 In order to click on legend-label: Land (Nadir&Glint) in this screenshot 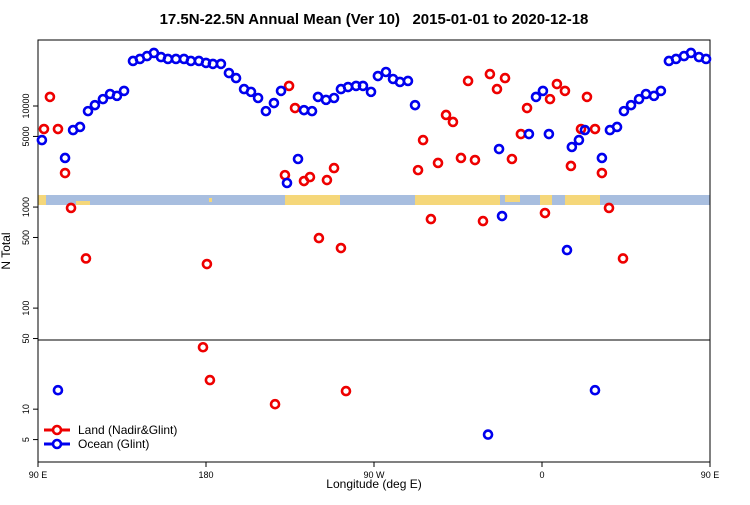, I will do `click(127, 430)`.